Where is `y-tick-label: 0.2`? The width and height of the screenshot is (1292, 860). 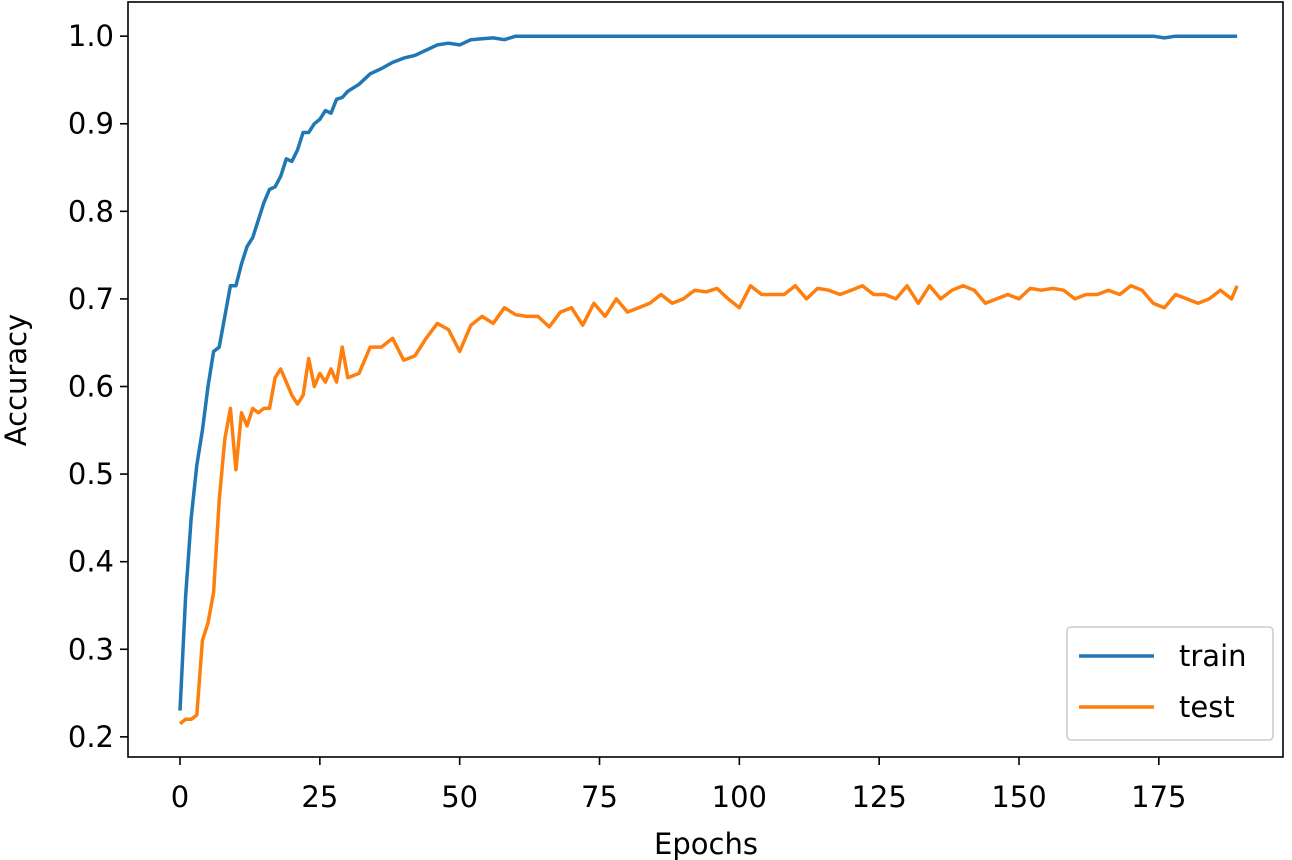
y-tick-label: 0.2 is located at coordinates (91, 737).